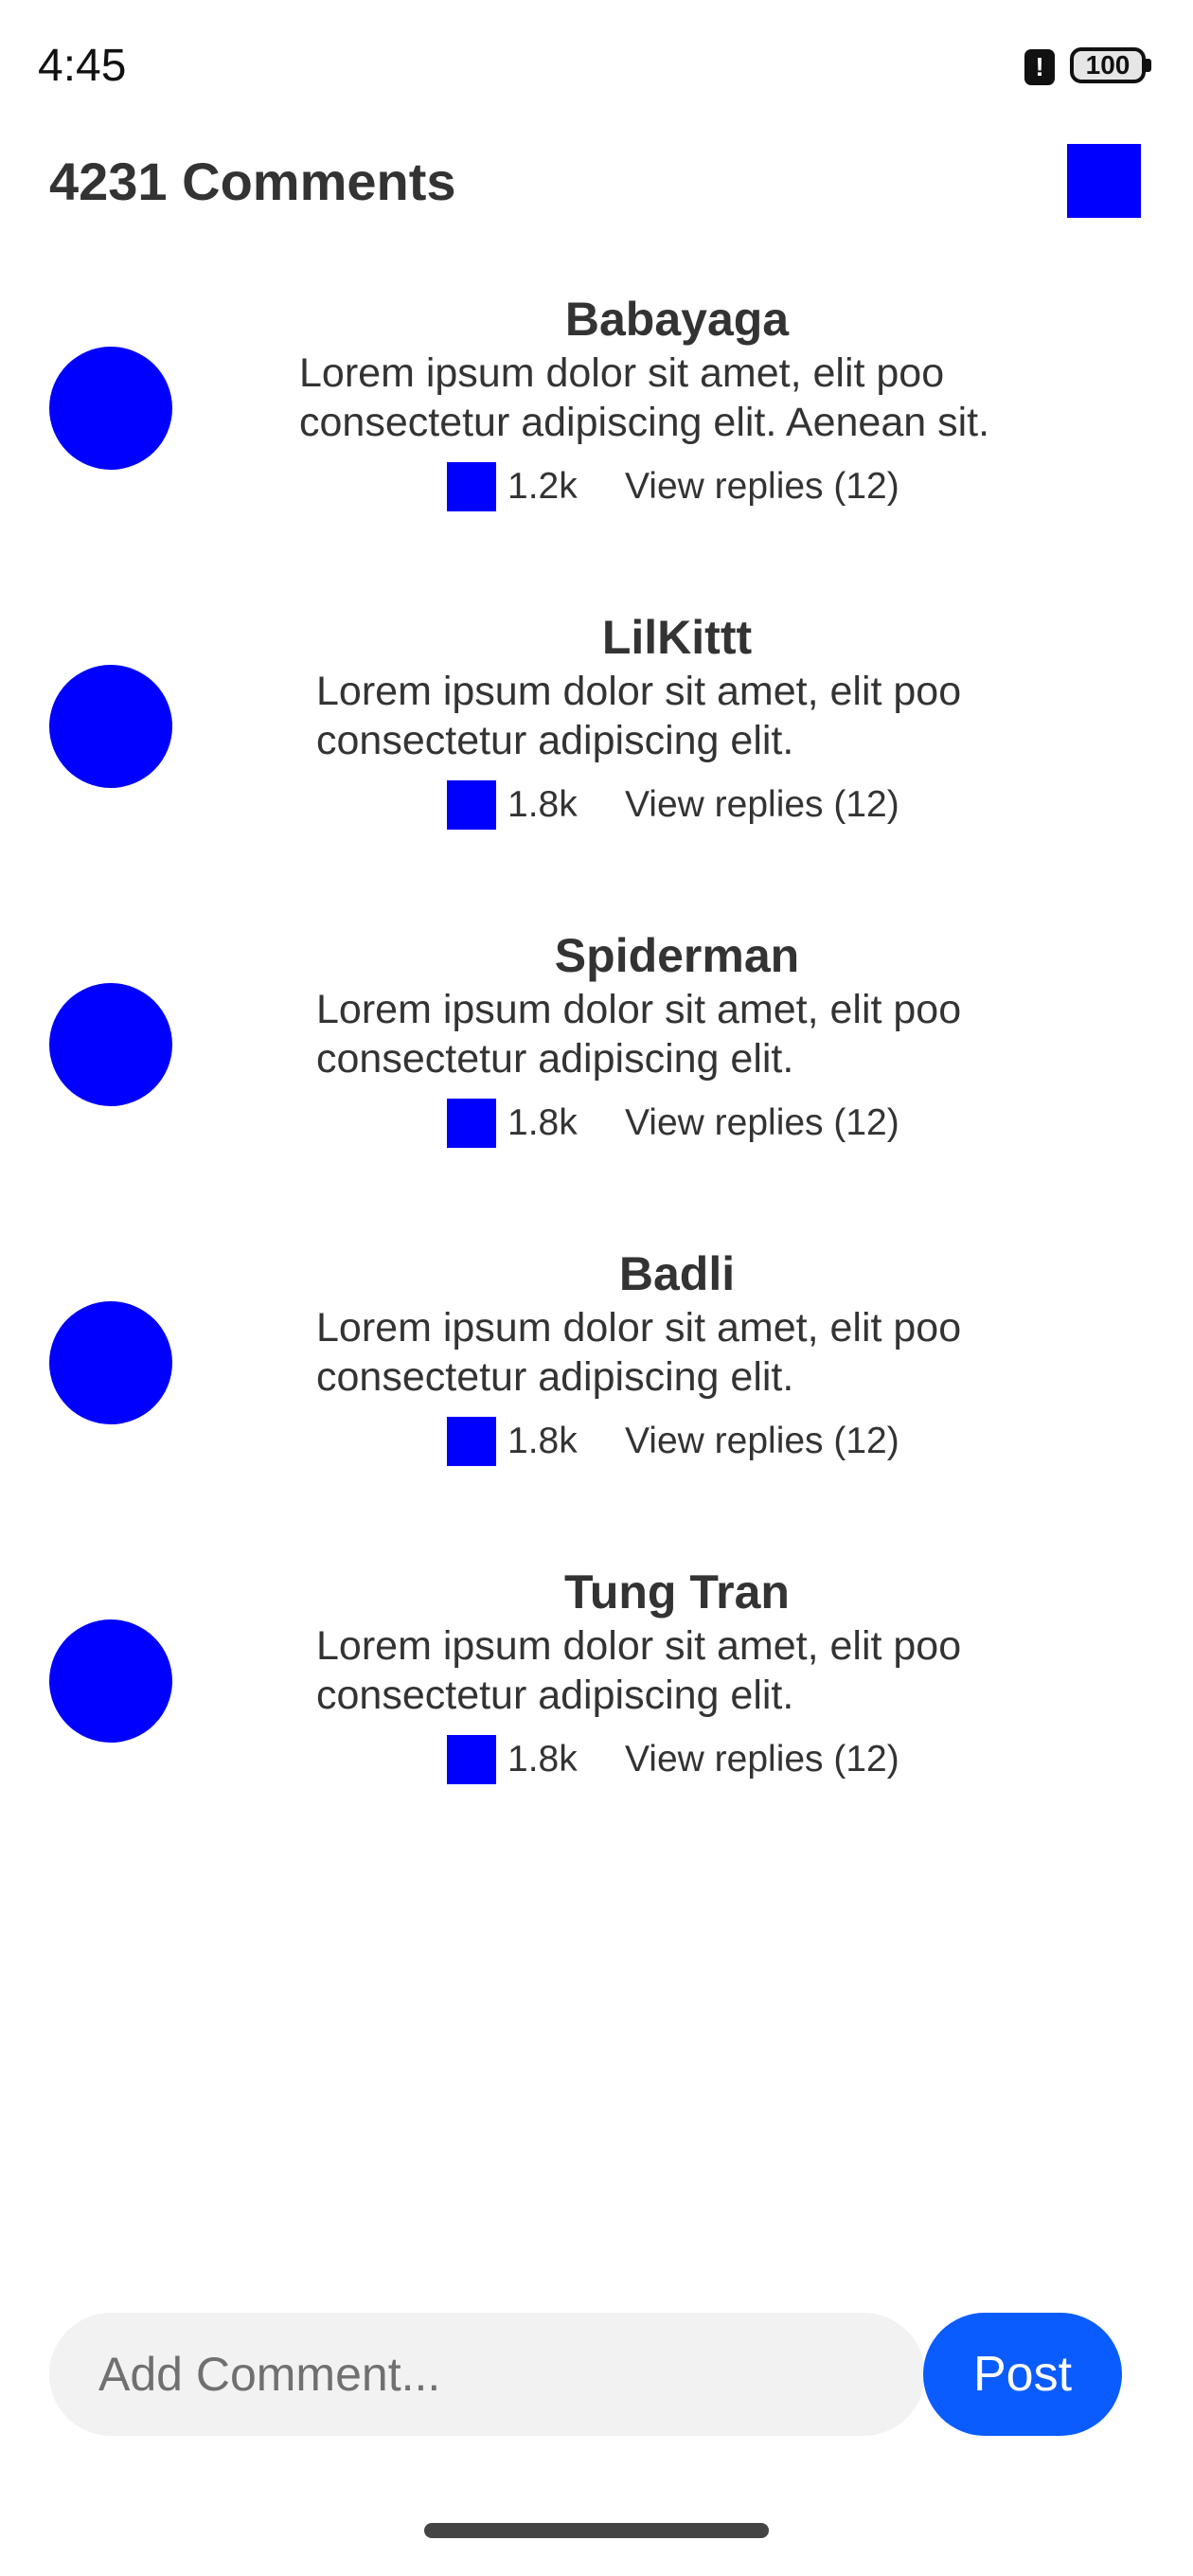  Describe the element at coordinates (677, 1273) in the screenshot. I see `comment-username: Badli` at that location.